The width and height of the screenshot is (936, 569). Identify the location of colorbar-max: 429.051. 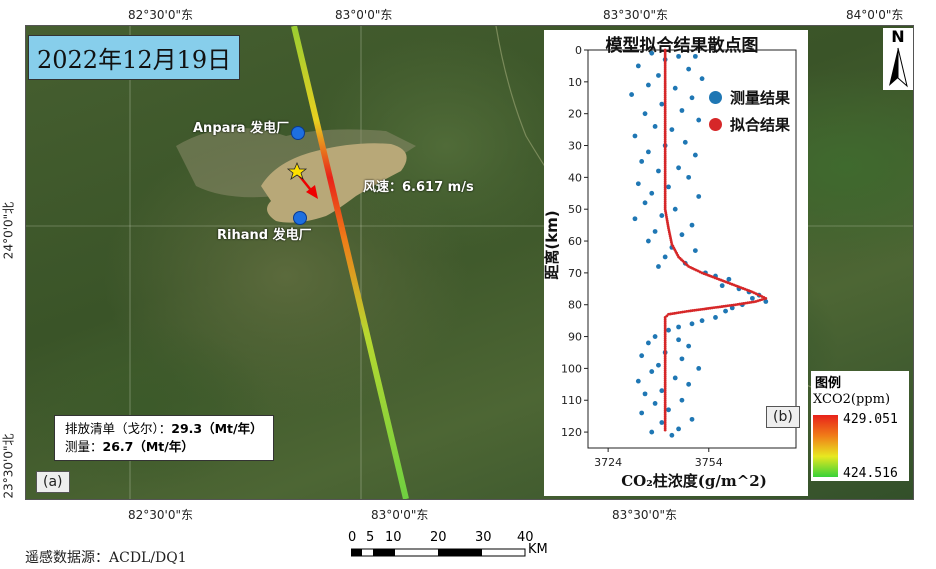
(870, 419).